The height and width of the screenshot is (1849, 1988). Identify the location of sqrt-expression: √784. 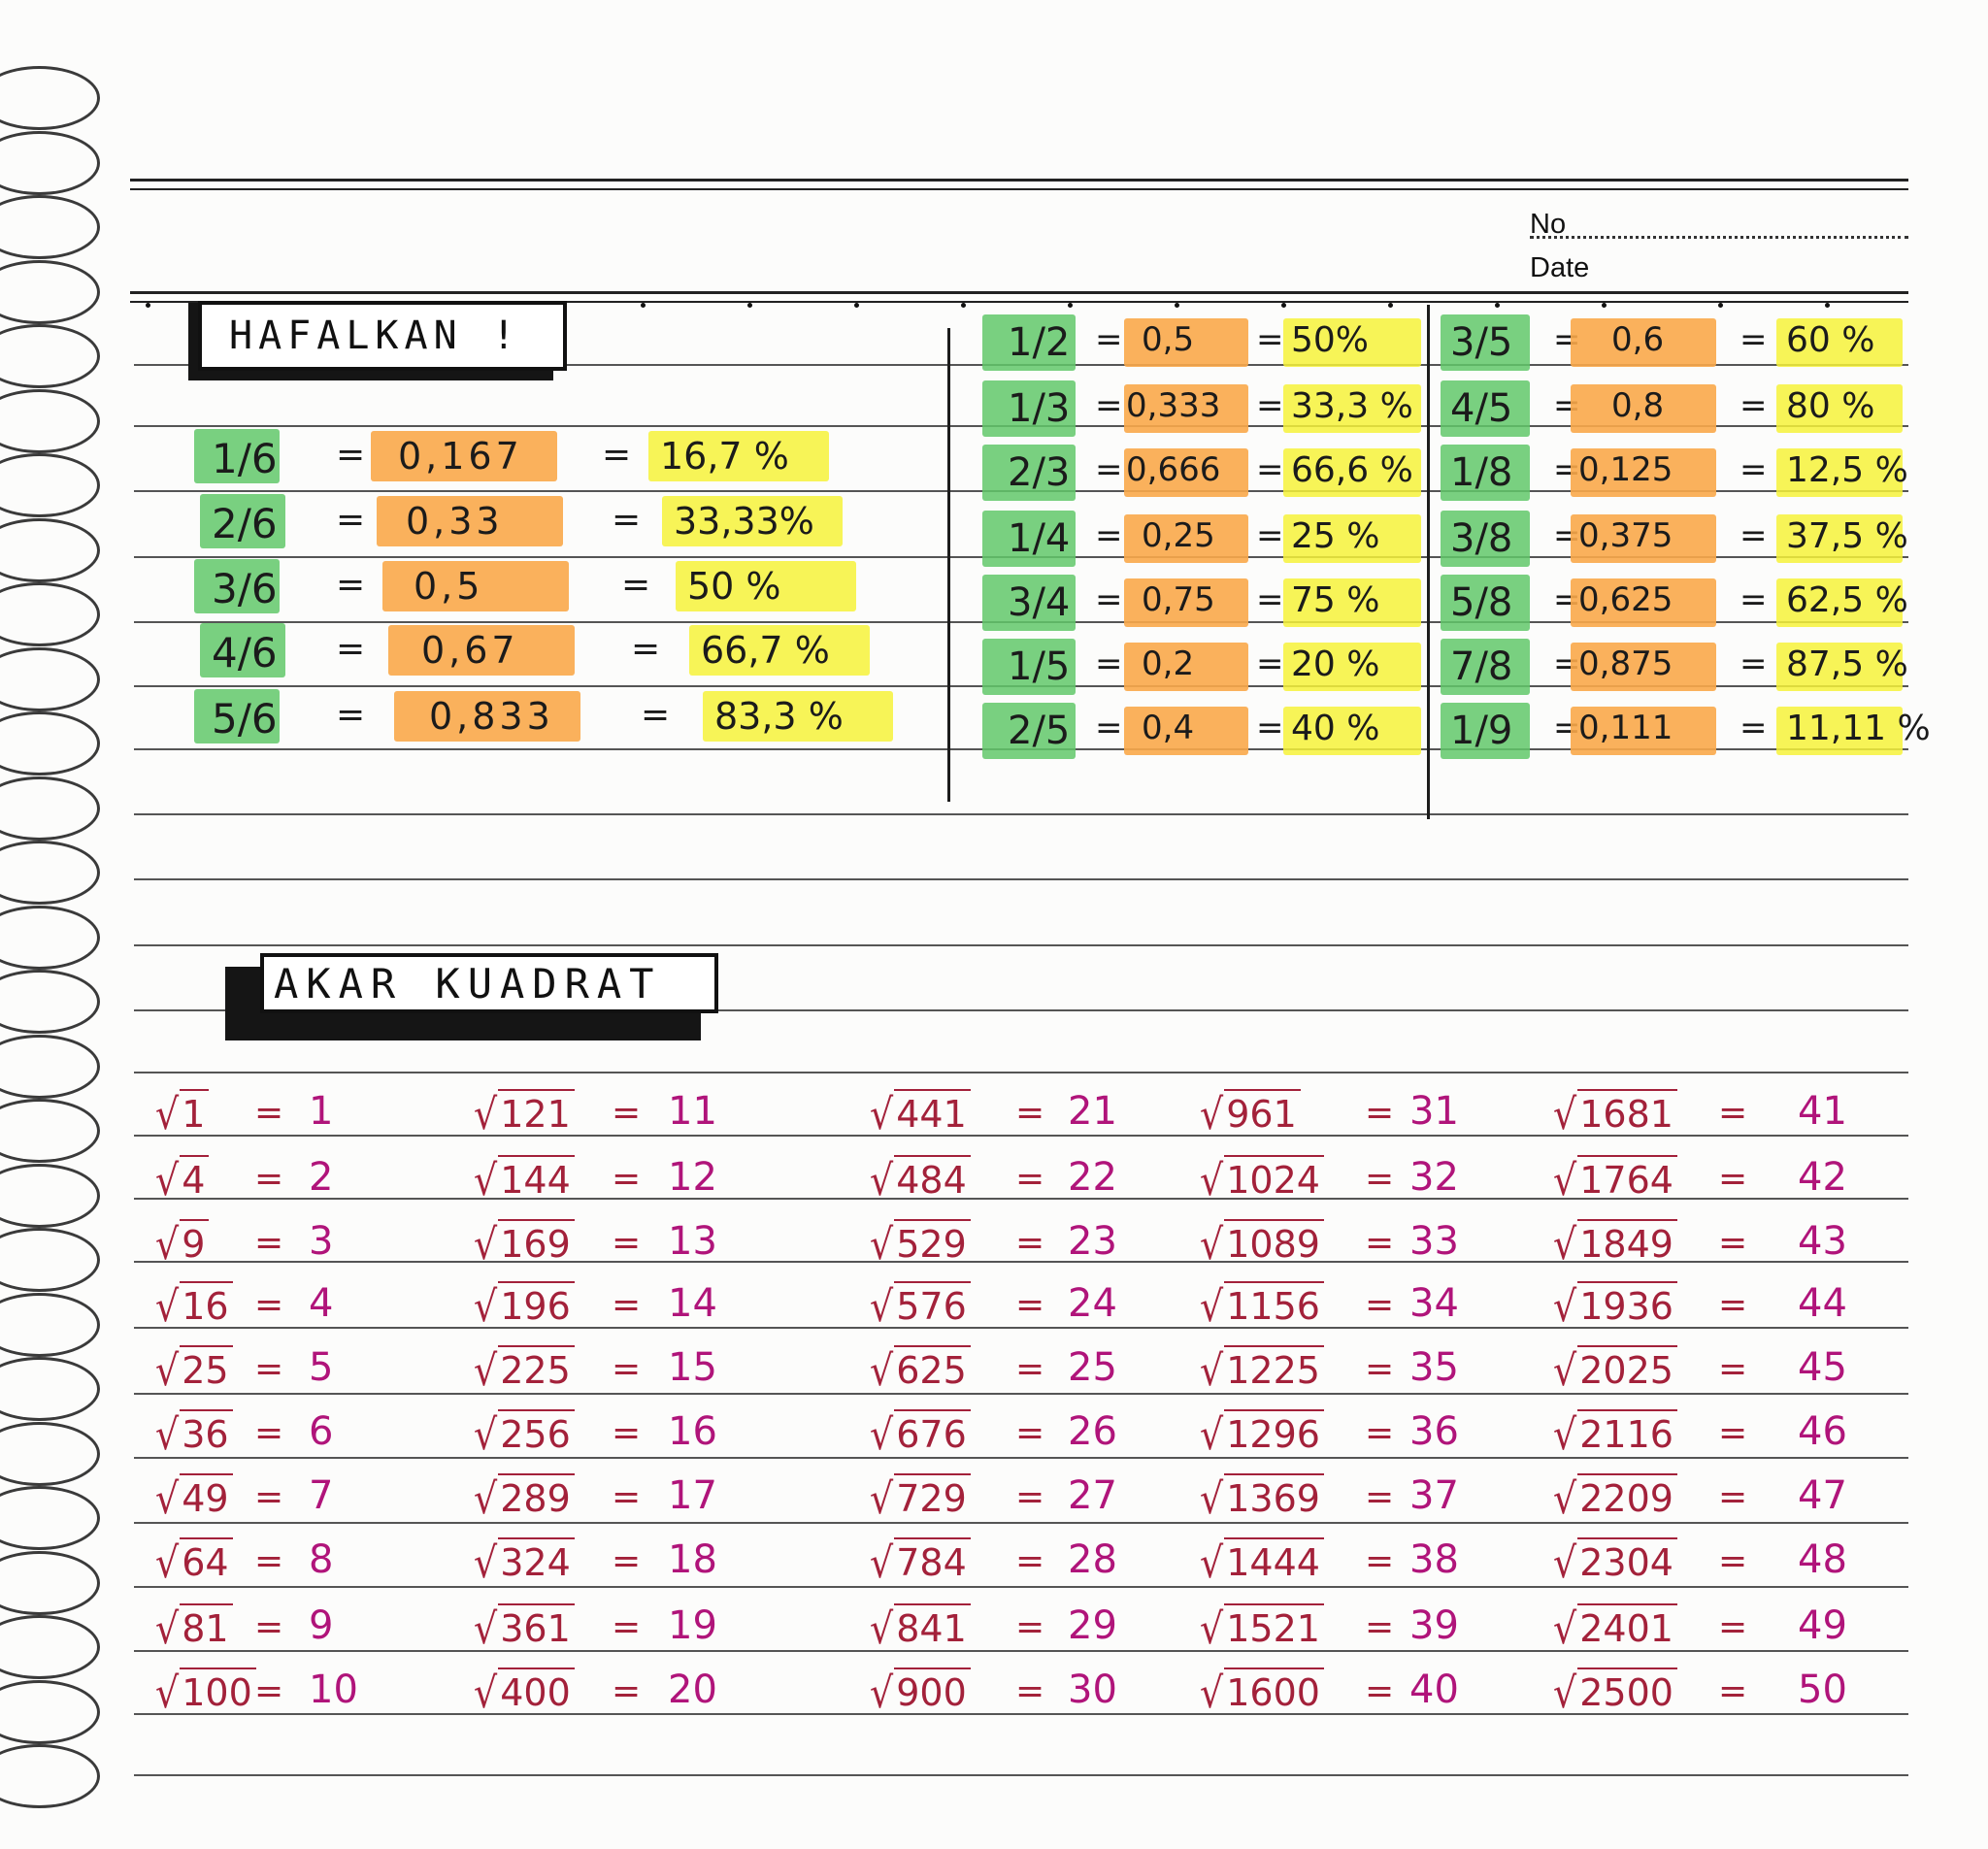
(921, 1562).